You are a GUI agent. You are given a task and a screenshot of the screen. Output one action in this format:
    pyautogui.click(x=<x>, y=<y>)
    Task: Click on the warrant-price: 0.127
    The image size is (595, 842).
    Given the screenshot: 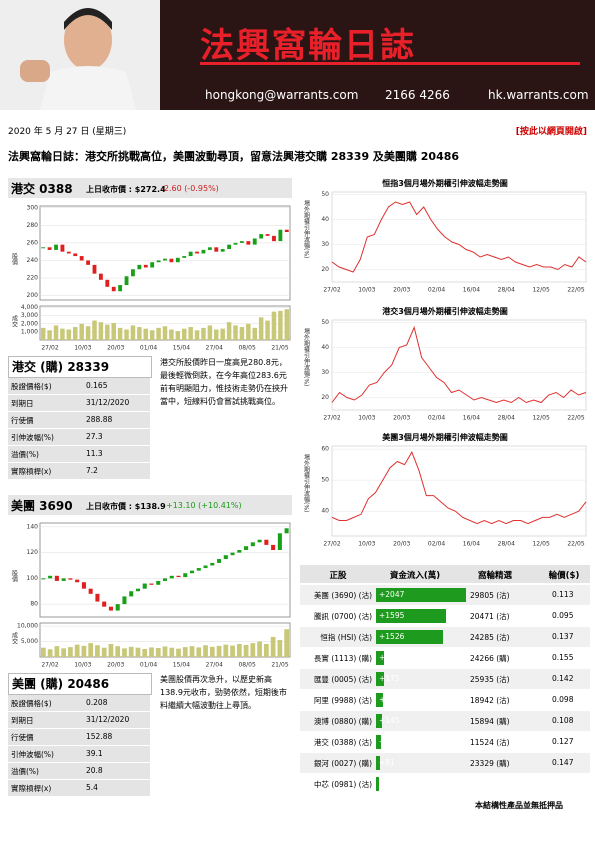 What is the action you would take?
    pyautogui.click(x=563, y=741)
    